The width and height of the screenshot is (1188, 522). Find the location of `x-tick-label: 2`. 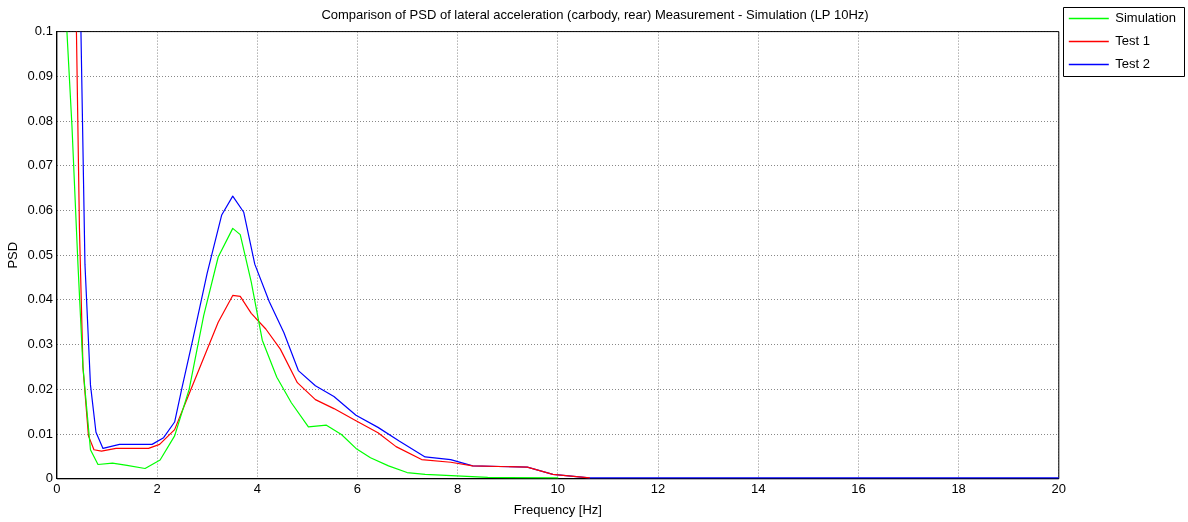

x-tick-label: 2 is located at coordinates (157, 489).